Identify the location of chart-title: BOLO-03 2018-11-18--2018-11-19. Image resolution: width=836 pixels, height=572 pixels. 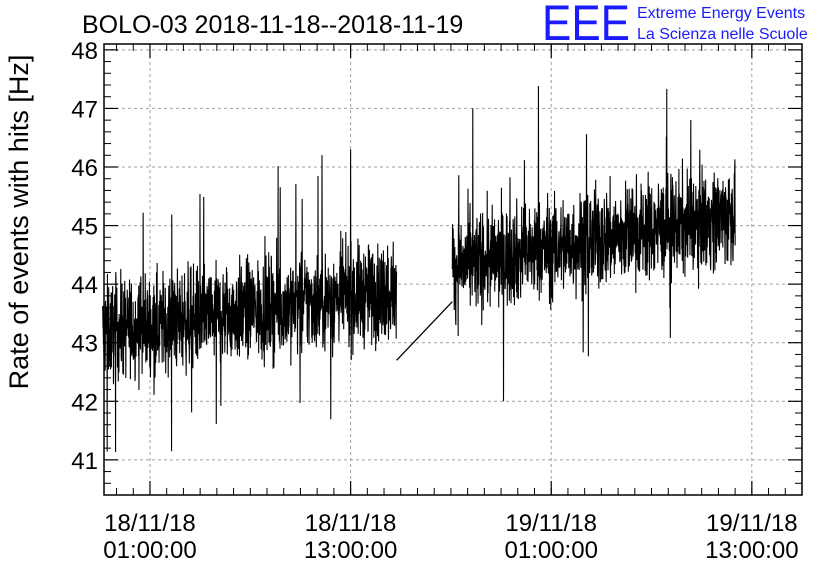
(272, 25).